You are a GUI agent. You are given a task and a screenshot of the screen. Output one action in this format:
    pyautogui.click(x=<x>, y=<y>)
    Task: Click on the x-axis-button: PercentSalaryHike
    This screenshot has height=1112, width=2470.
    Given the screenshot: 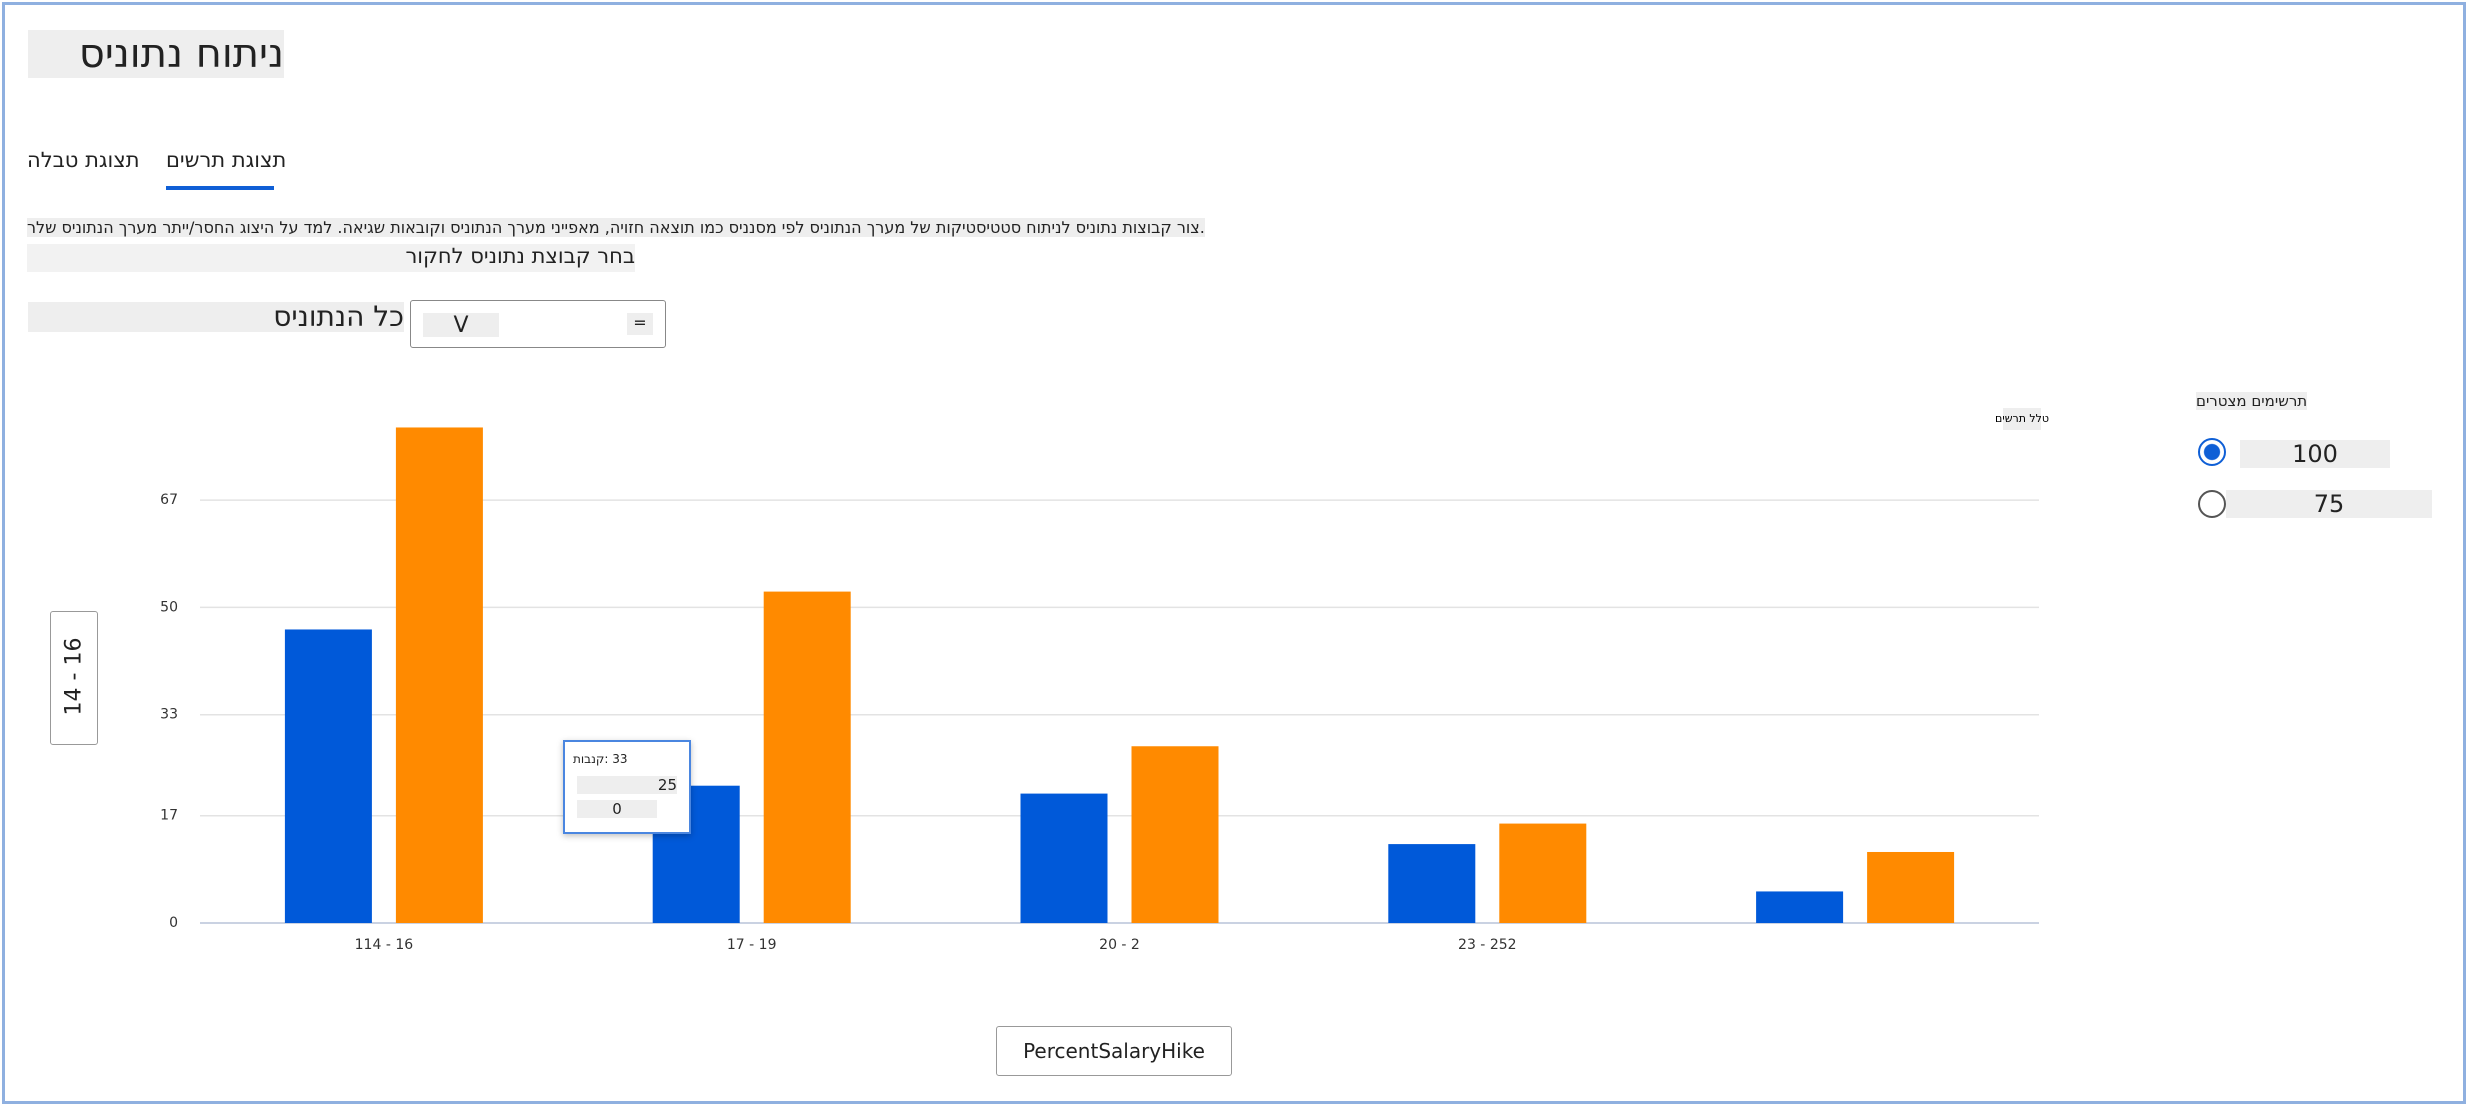 What is the action you would take?
    pyautogui.click(x=1114, y=1051)
    